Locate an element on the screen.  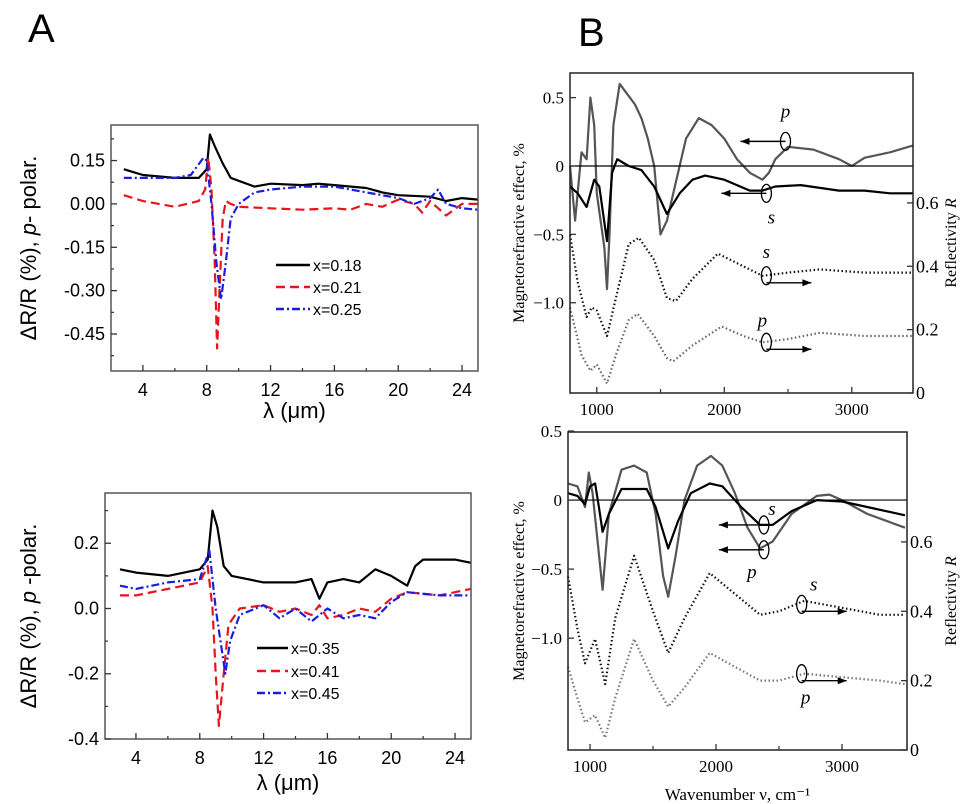
y2-axis-label-part: Reflectivity is located at coordinates (951, 248).